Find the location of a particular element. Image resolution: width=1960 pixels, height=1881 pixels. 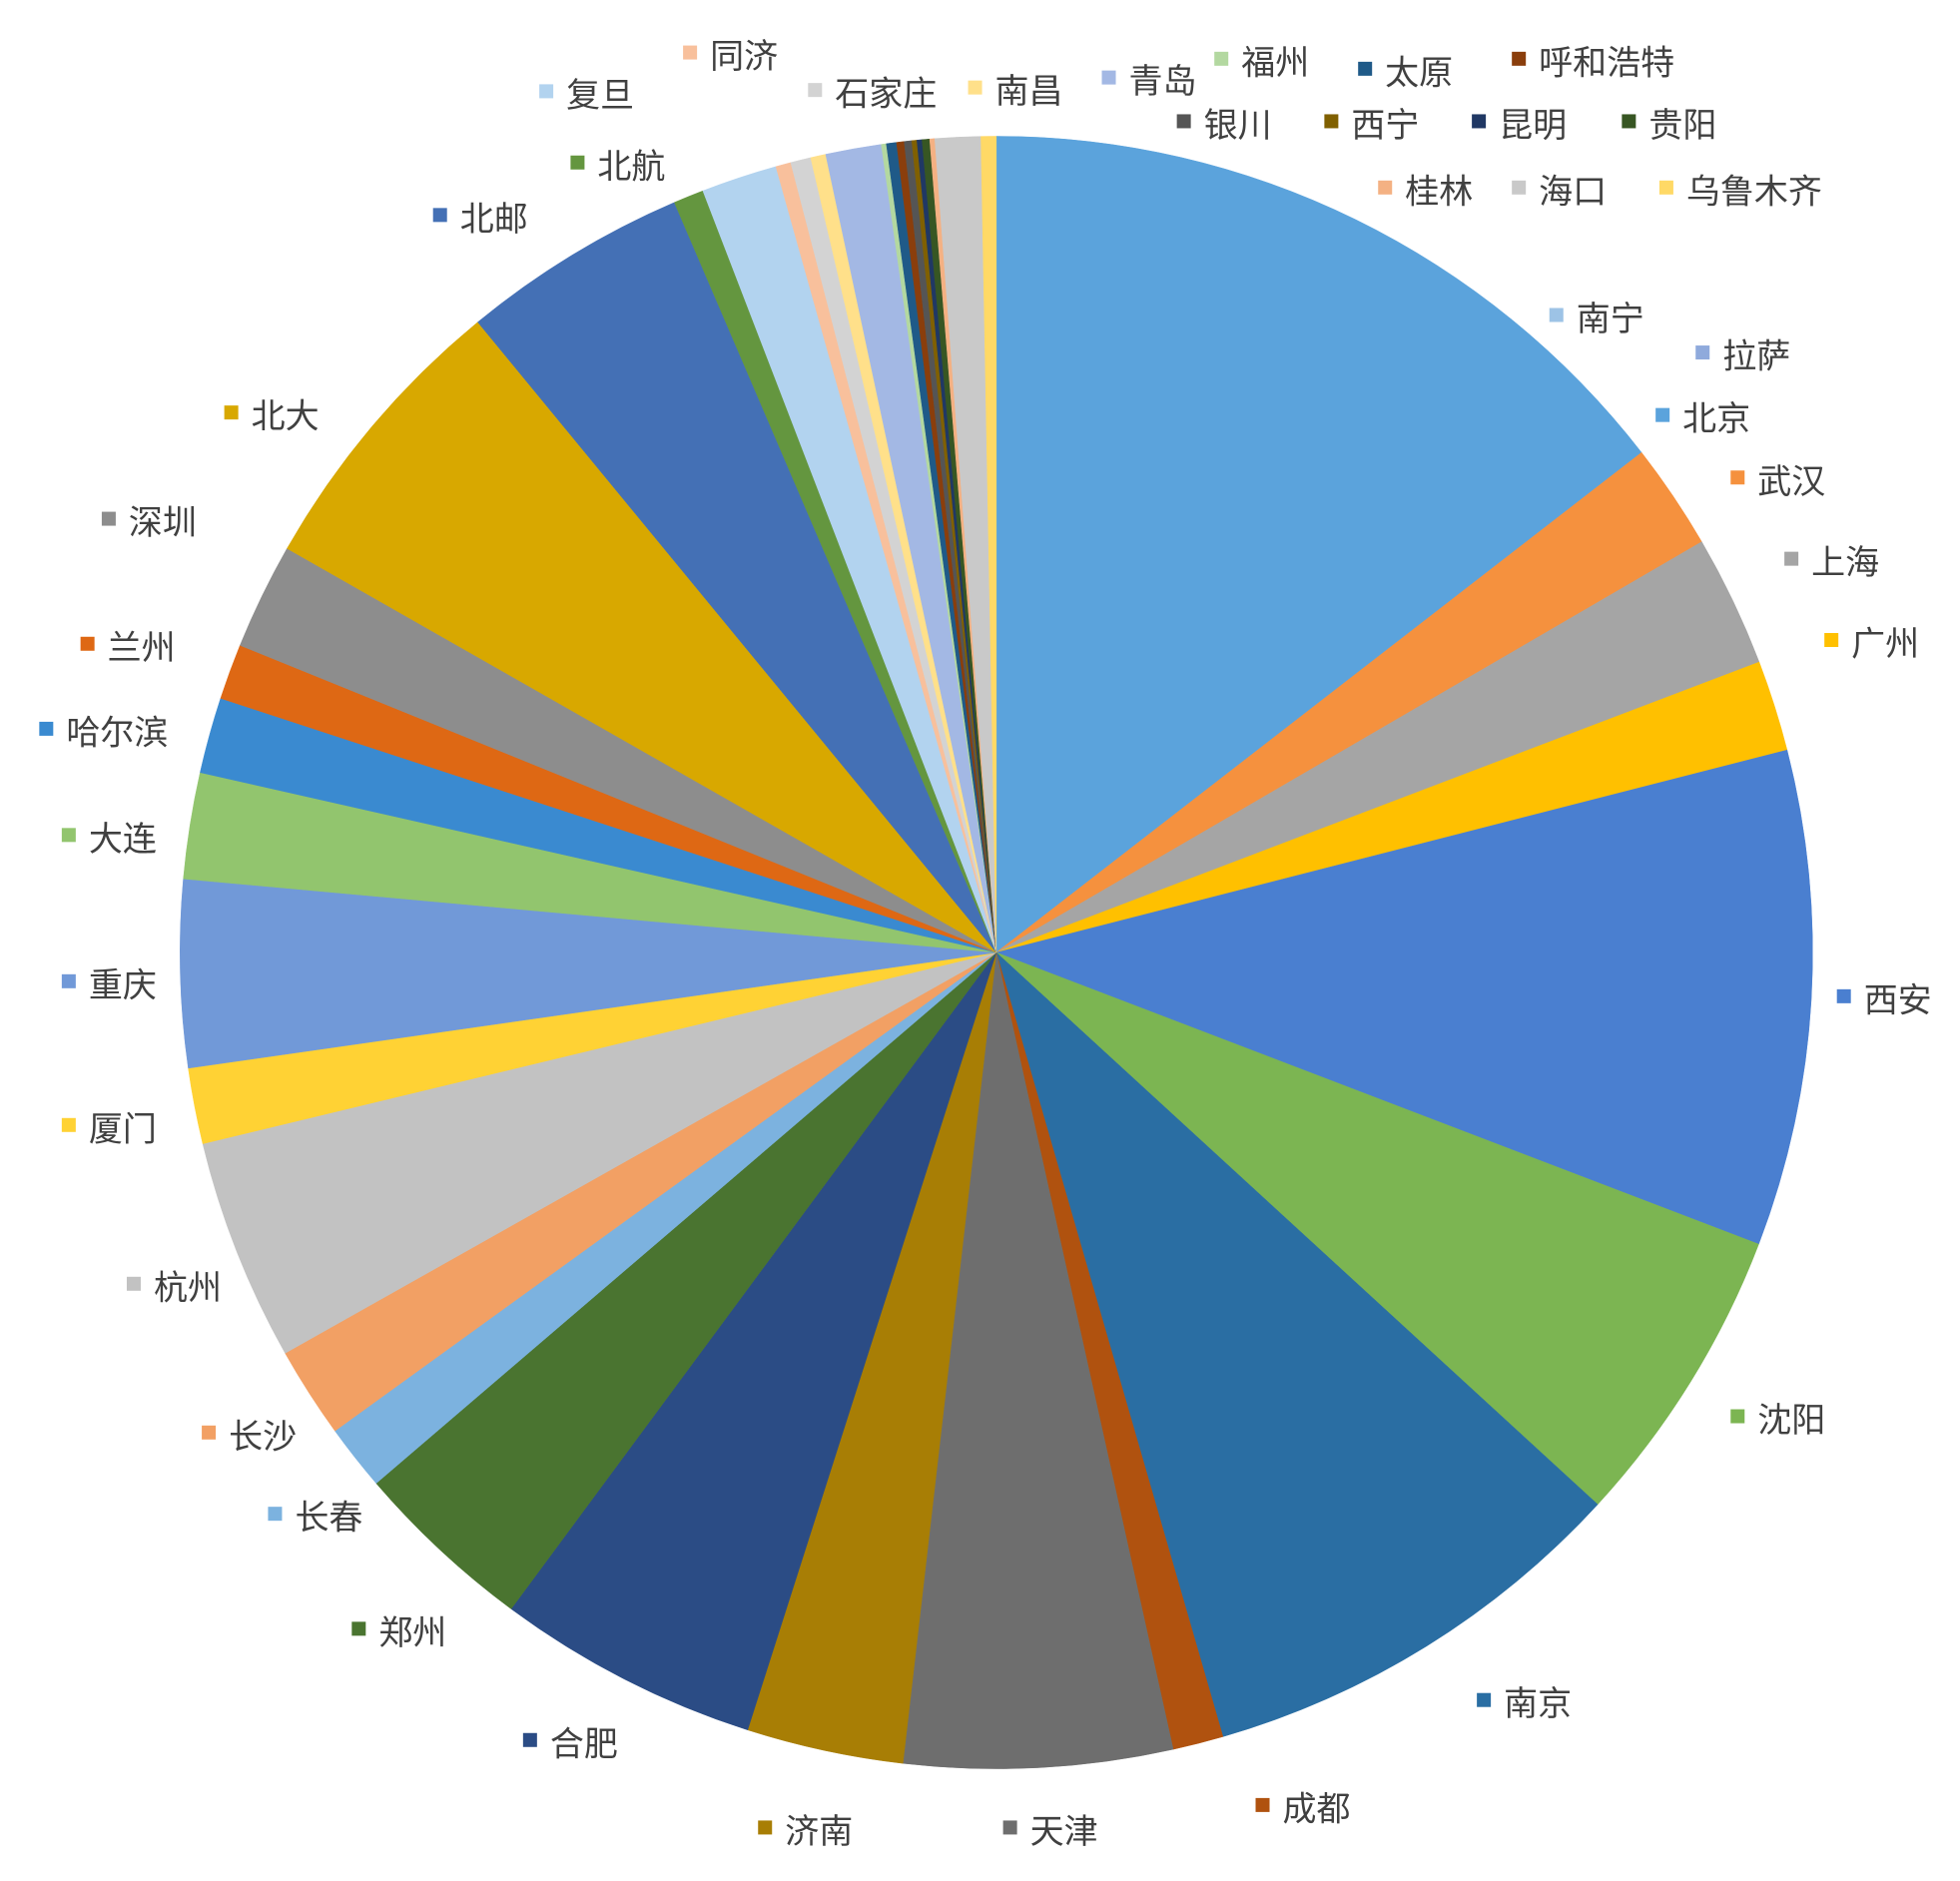

slice-label: 海口 is located at coordinates (1573, 192).